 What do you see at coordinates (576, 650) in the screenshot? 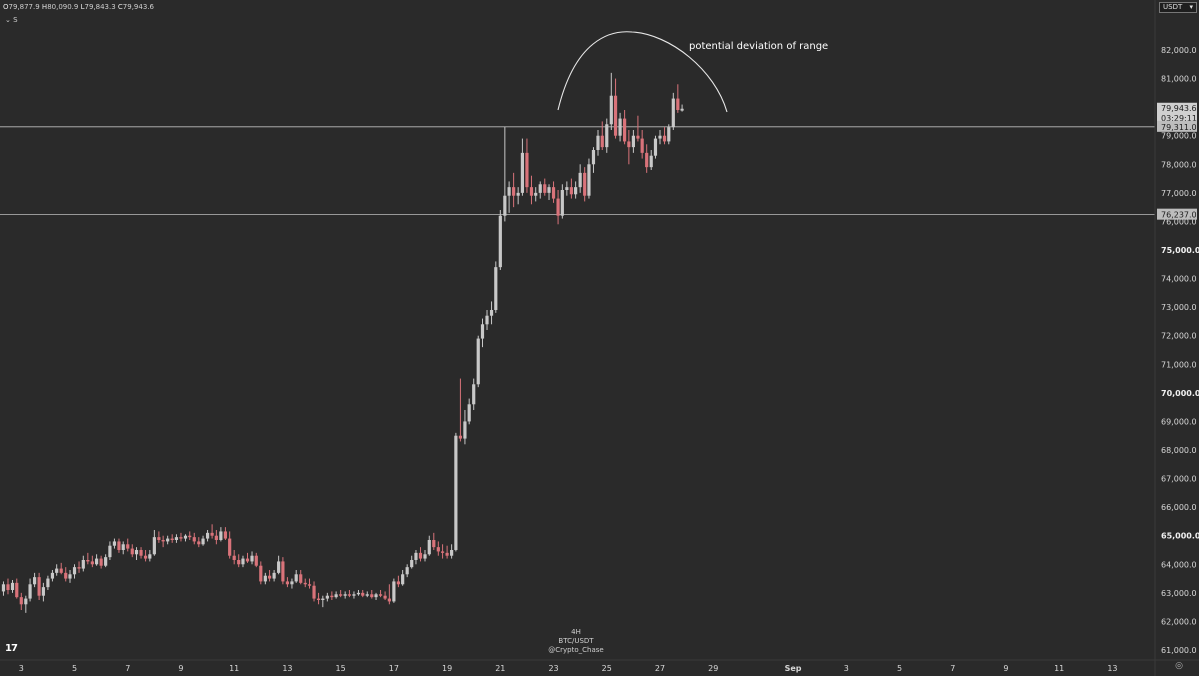
I see `watermark-author: @Crypto_Chase` at bounding box center [576, 650].